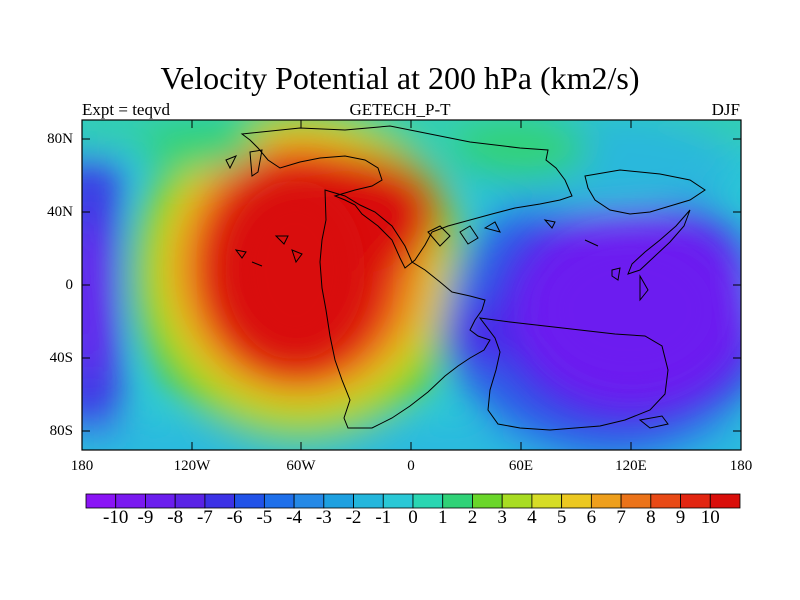  What do you see at coordinates (175, 517) in the screenshot?
I see `colorbar-label: -8` at bounding box center [175, 517].